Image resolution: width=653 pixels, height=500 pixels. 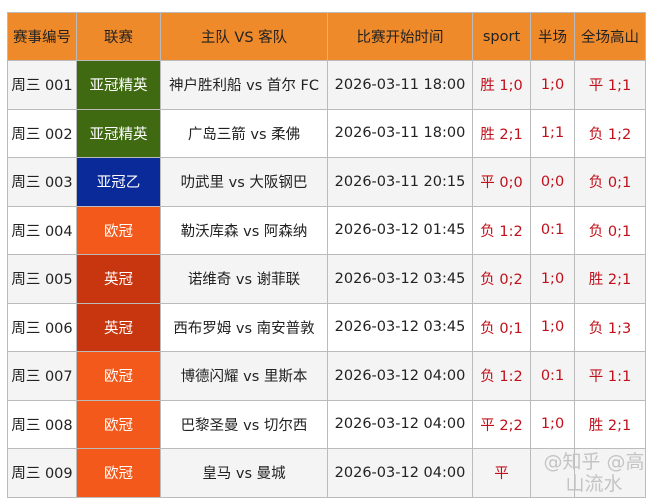 I want to click on column-header: 比赛开始时间, so click(x=400, y=36).